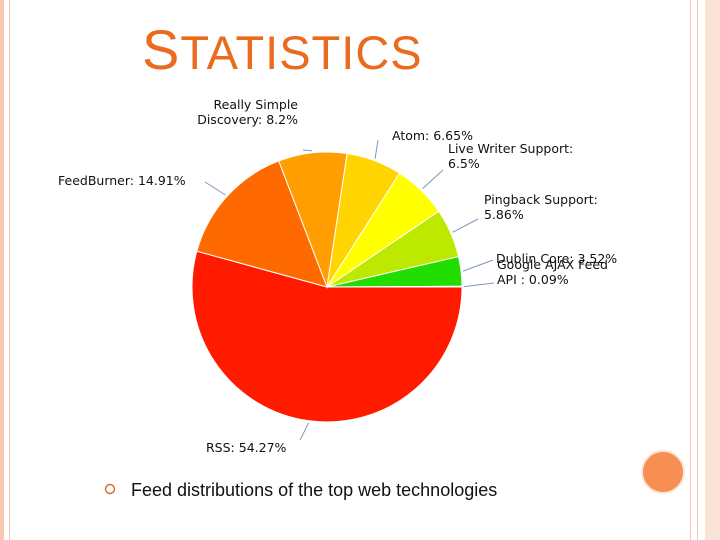 The width and height of the screenshot is (720, 540). Describe the element at coordinates (110, 489) in the screenshot. I see `circle-bullet-icon` at that location.